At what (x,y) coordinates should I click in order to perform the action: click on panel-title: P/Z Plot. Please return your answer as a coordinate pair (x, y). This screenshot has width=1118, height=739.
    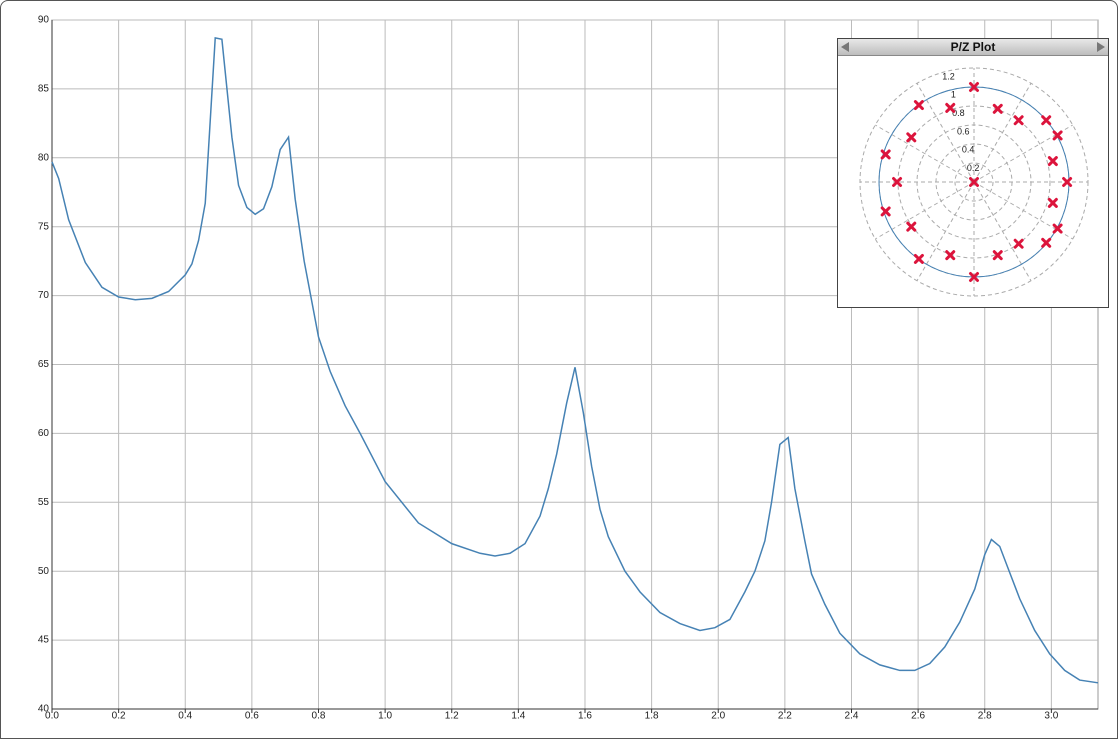
    Looking at the image, I should click on (973, 47).